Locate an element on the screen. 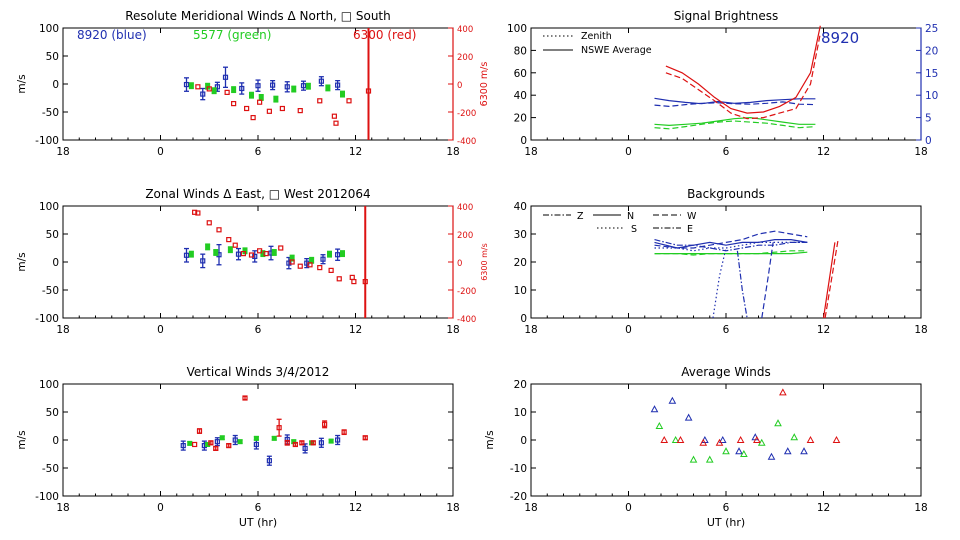 The image size is (960, 540). y-tick-label: -100 is located at coordinates (47, 497).